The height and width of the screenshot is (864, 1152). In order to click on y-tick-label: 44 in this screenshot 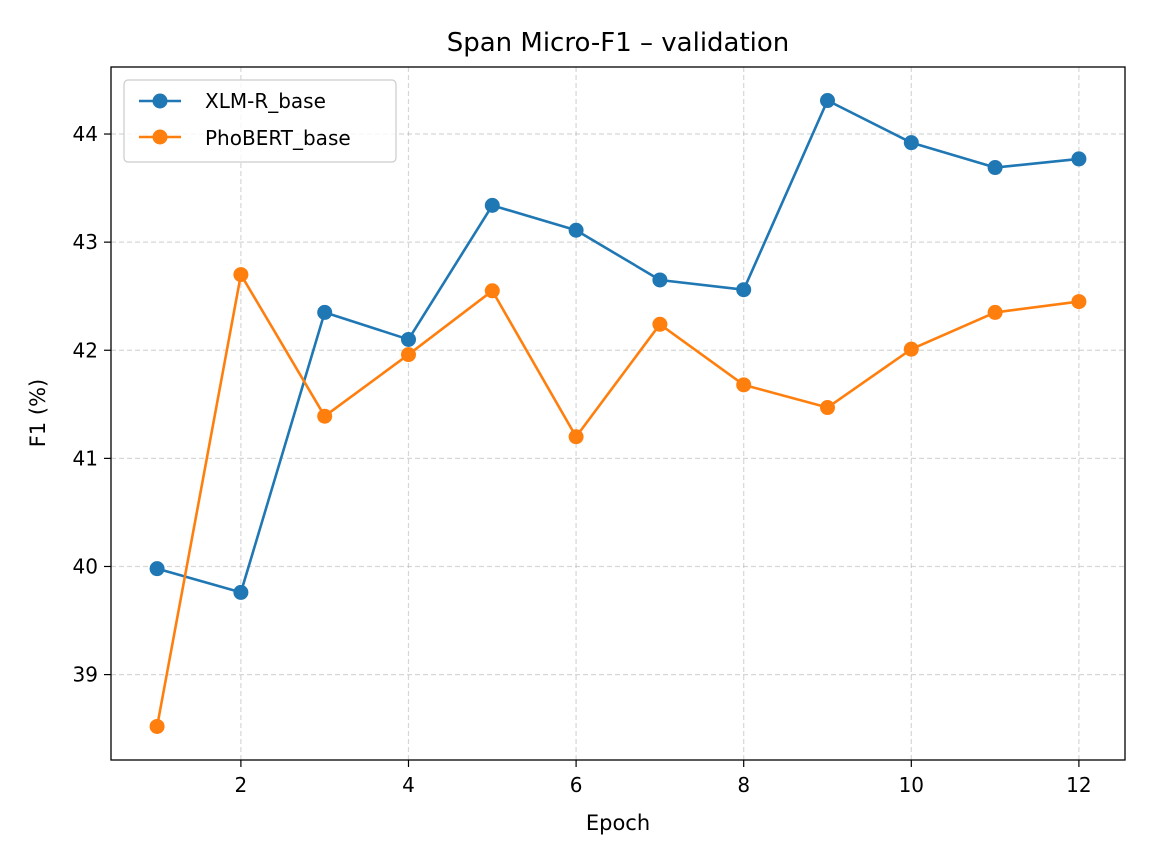, I will do `click(85, 134)`.